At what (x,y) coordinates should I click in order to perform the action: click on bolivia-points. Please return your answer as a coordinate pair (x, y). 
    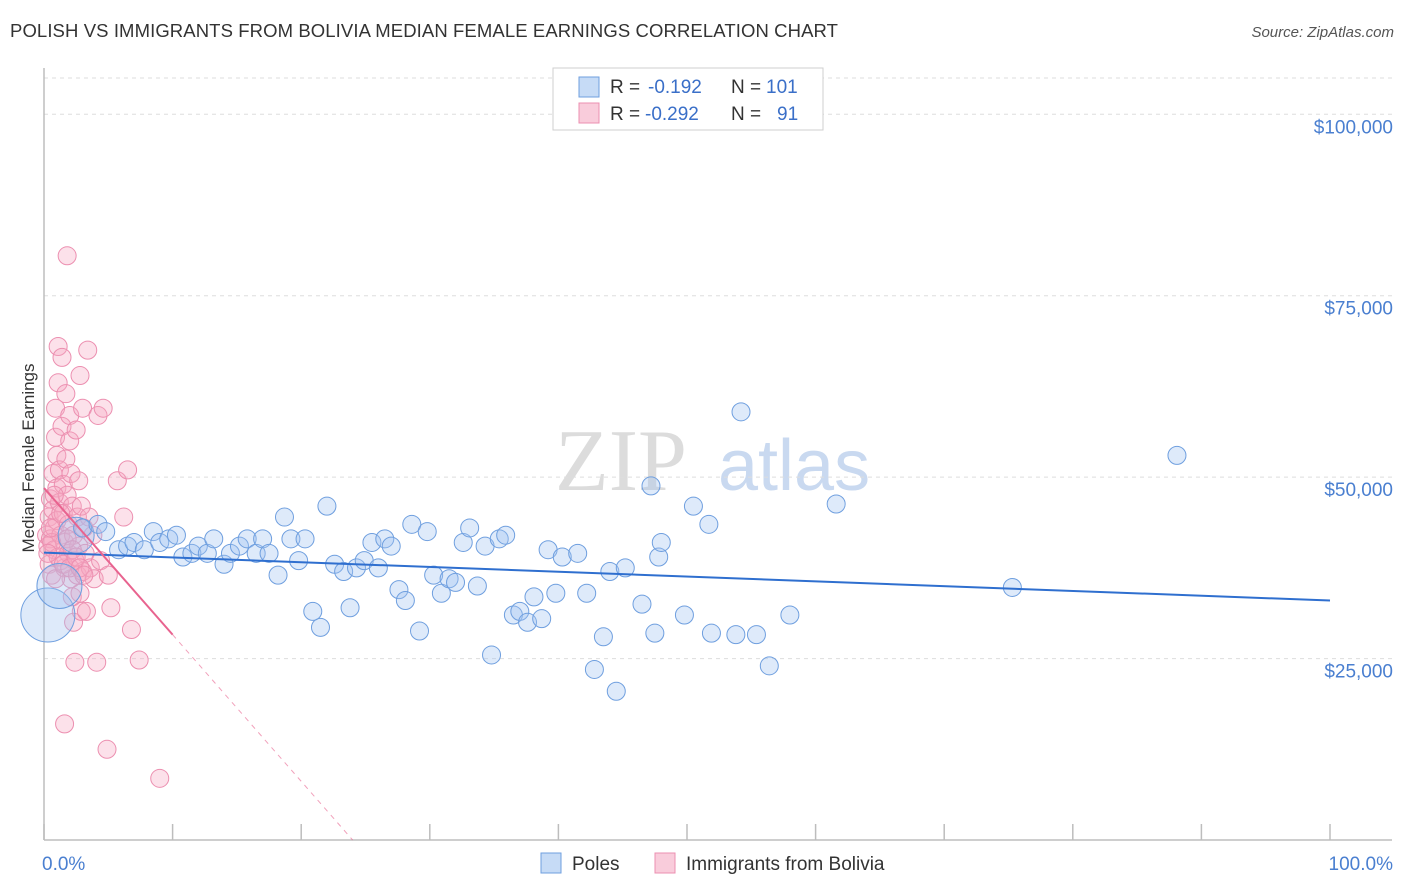
    Looking at the image, I should click on (103, 517).